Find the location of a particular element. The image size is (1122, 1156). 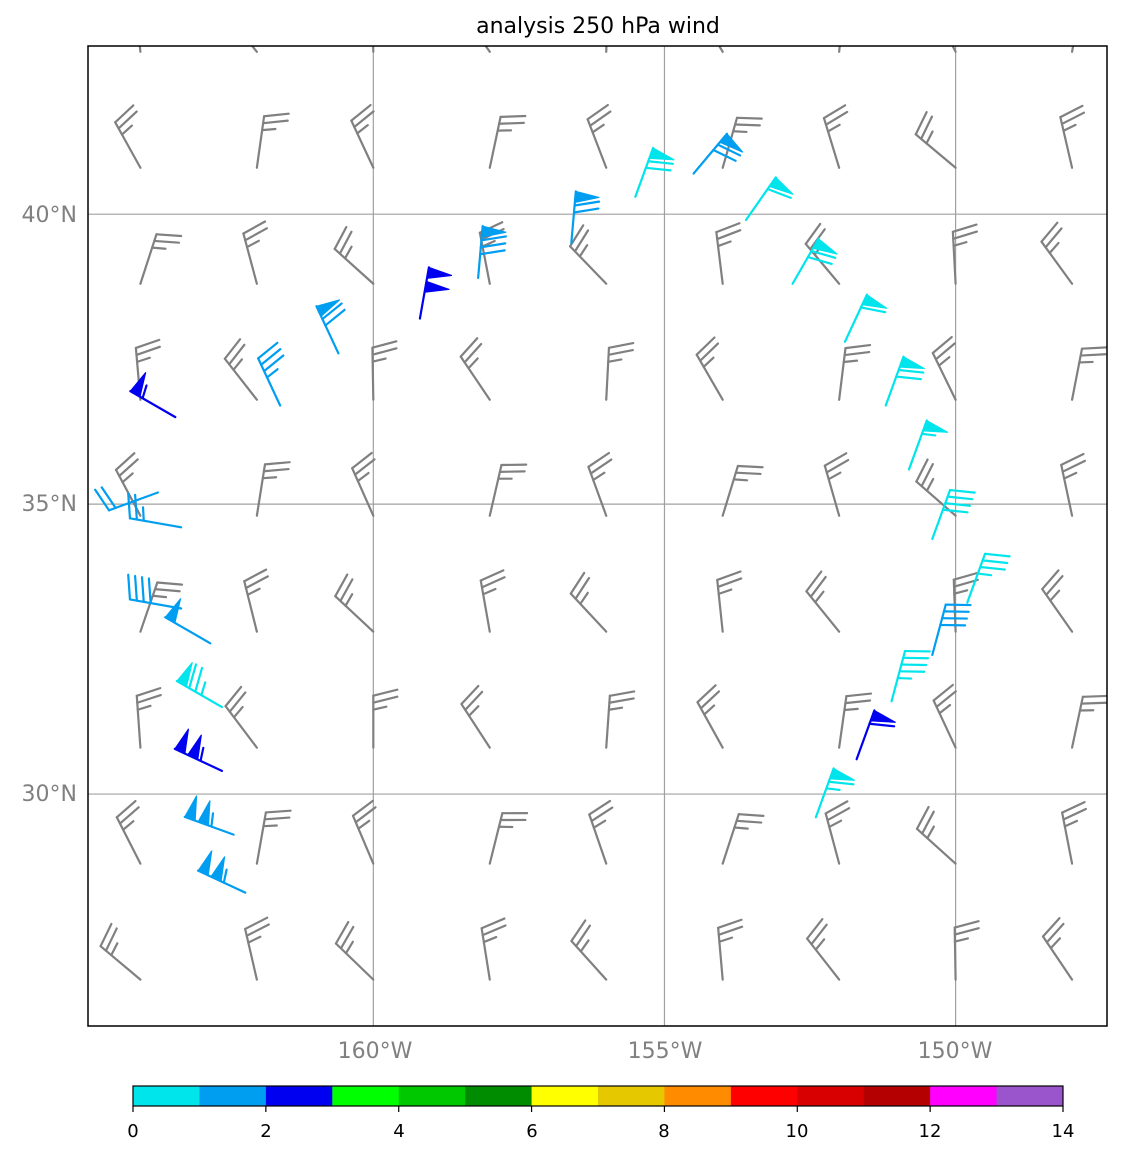

chart-title: analysis 250 hPa wind is located at coordinates (598, 26).